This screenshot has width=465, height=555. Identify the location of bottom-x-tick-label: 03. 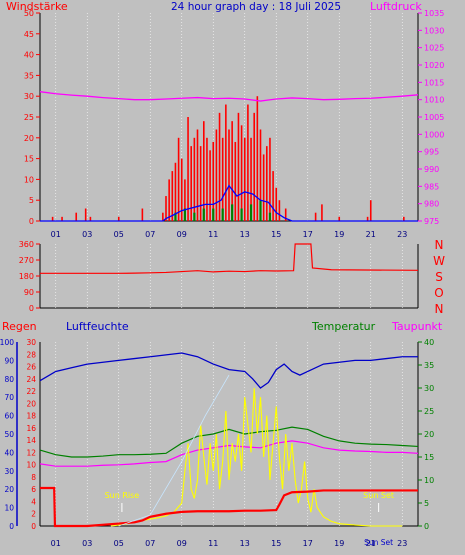
(87, 543).